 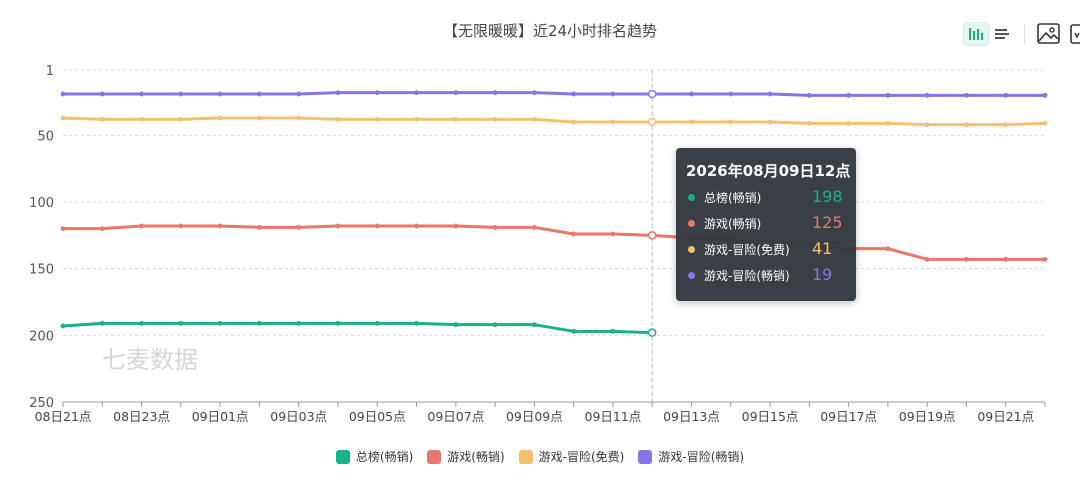 What do you see at coordinates (1074, 34) in the screenshot?
I see `export-icon` at bounding box center [1074, 34].